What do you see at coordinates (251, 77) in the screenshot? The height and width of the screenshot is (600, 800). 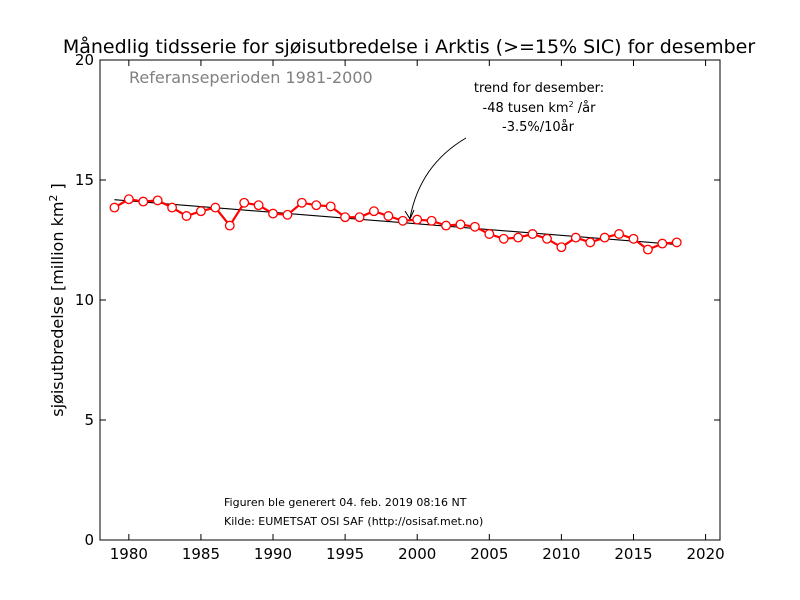 I see `reference-period-text: Referanseperioden 1981-2000` at bounding box center [251, 77].